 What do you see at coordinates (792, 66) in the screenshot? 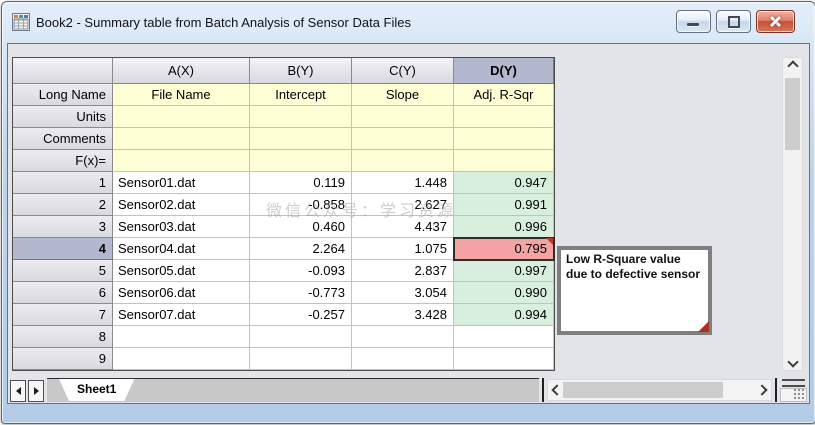
I see `scroll-up-icon` at bounding box center [792, 66].